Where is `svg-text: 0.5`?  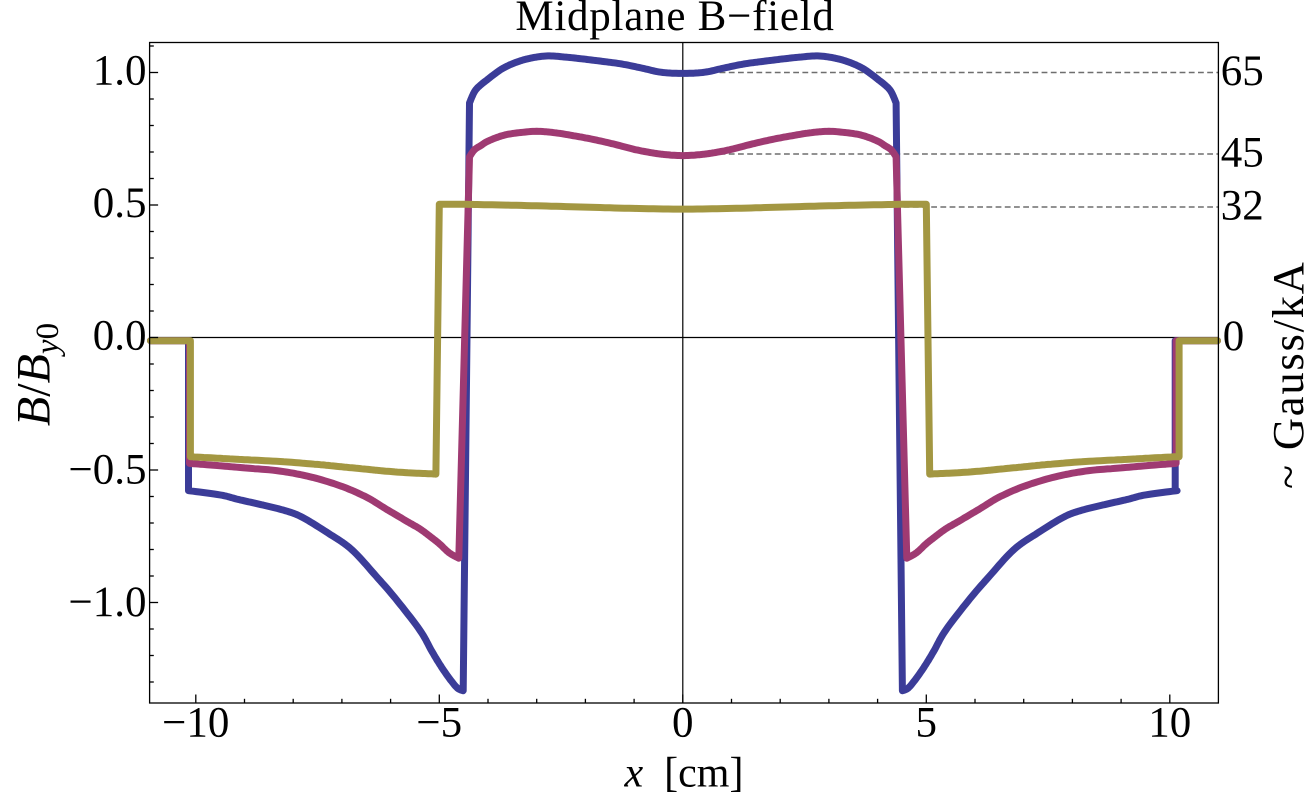 svg-text: 0.5 is located at coordinates (120, 203).